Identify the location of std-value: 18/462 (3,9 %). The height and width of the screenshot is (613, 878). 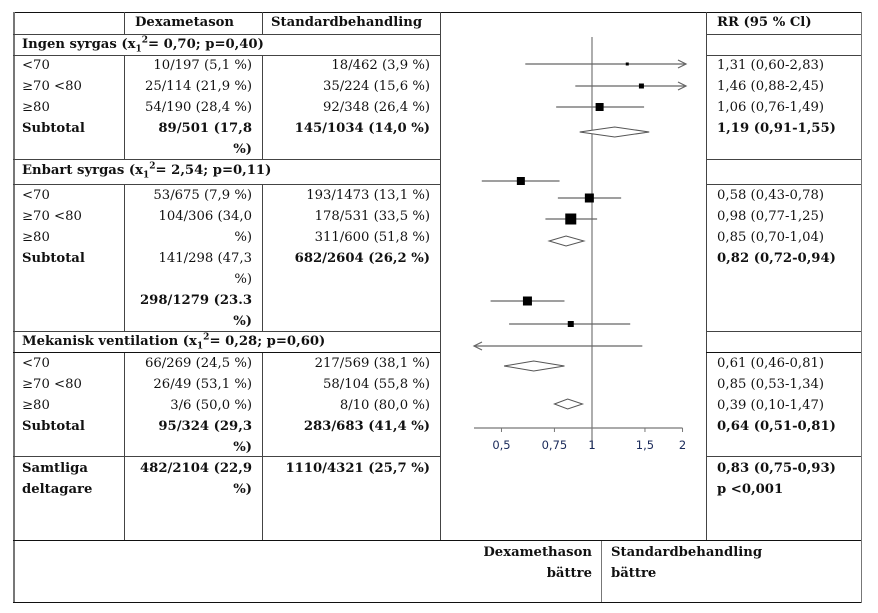
(380, 65).